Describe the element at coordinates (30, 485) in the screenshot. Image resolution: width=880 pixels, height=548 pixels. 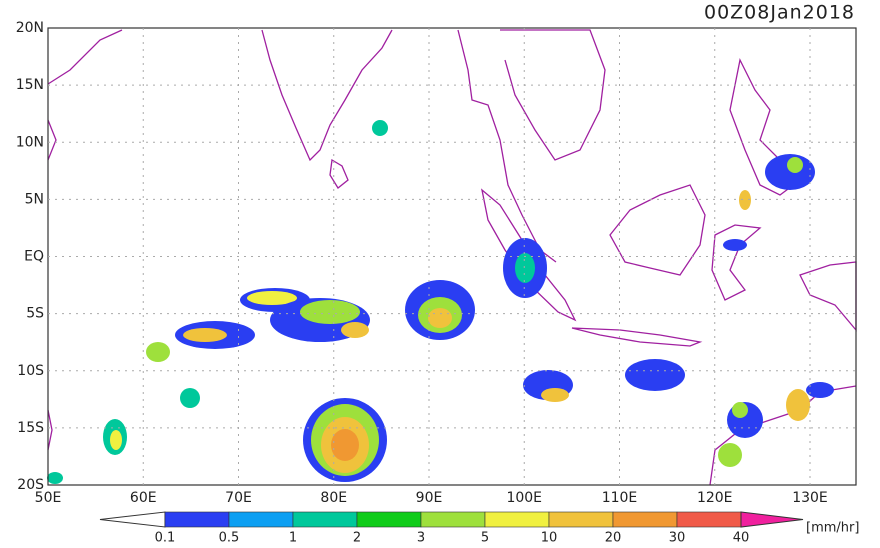
I see `lat-label: 20S` at that location.